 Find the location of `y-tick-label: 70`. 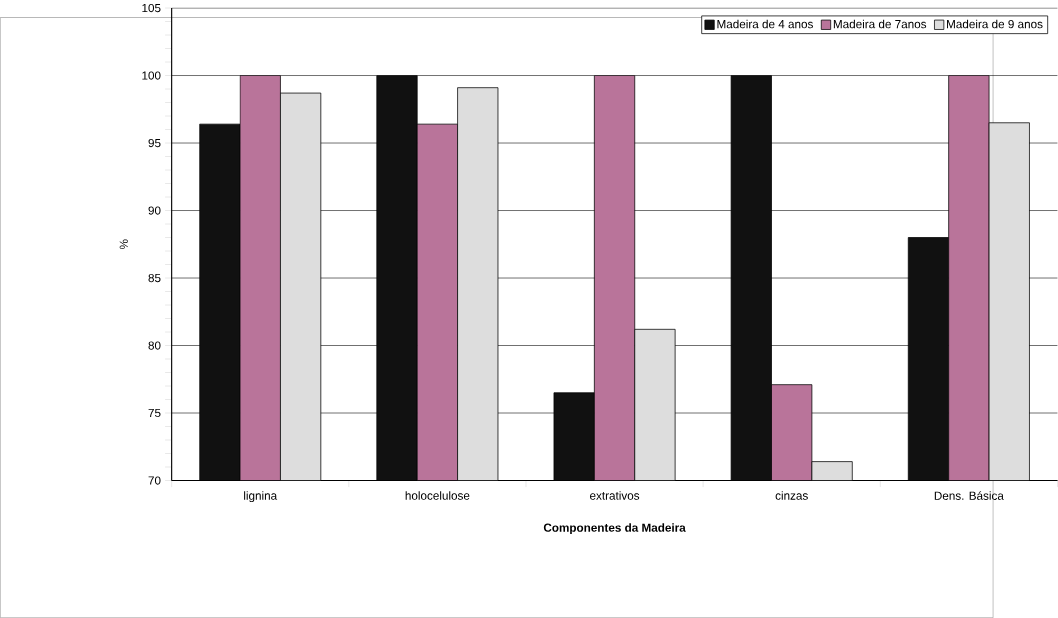

y-tick-label: 70 is located at coordinates (154, 480).